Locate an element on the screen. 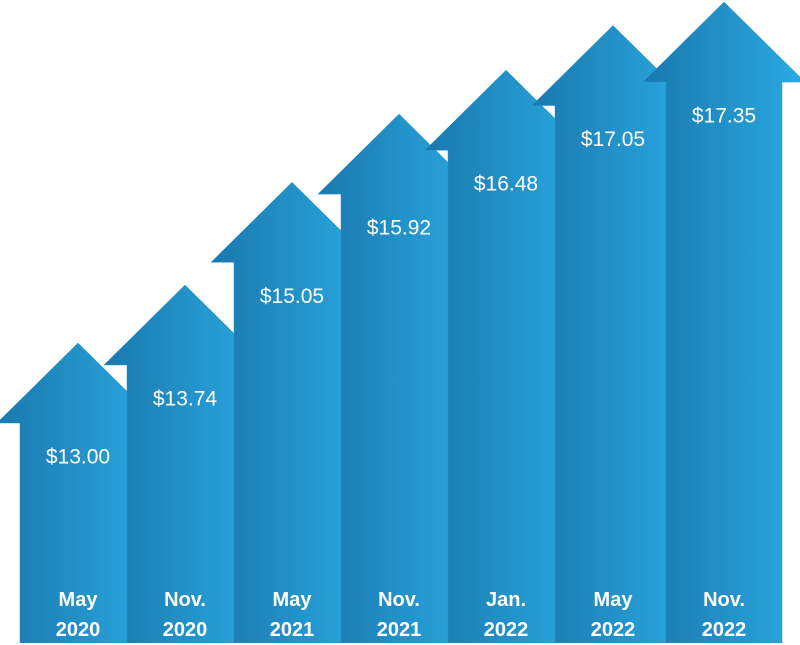  category-label: May 2022 is located at coordinates (613, 615).